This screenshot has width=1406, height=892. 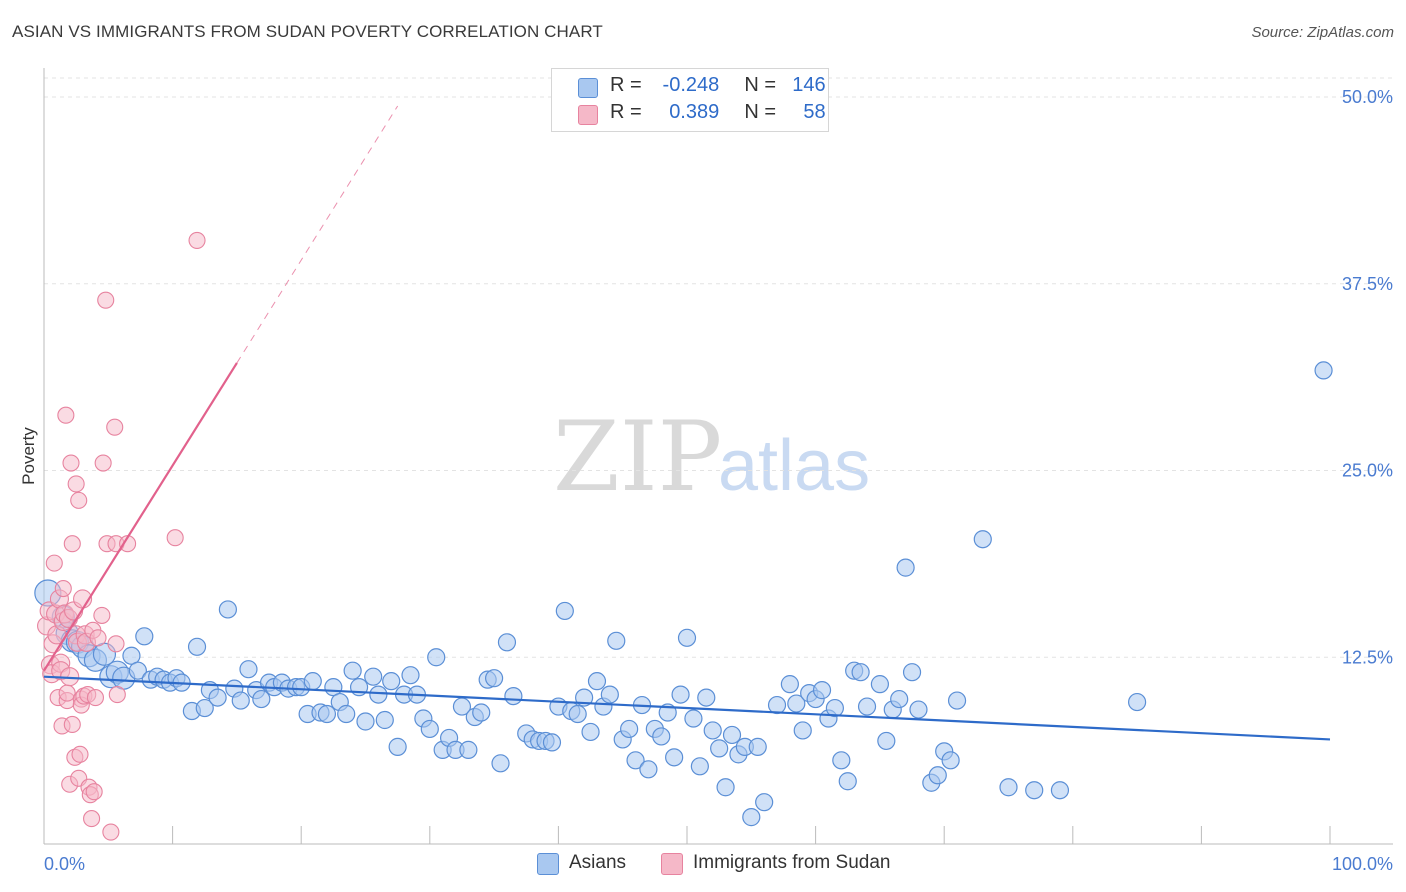 What do you see at coordinates (637, 457) in the screenshot?
I see `watermark-zip: ZIP` at bounding box center [637, 457].